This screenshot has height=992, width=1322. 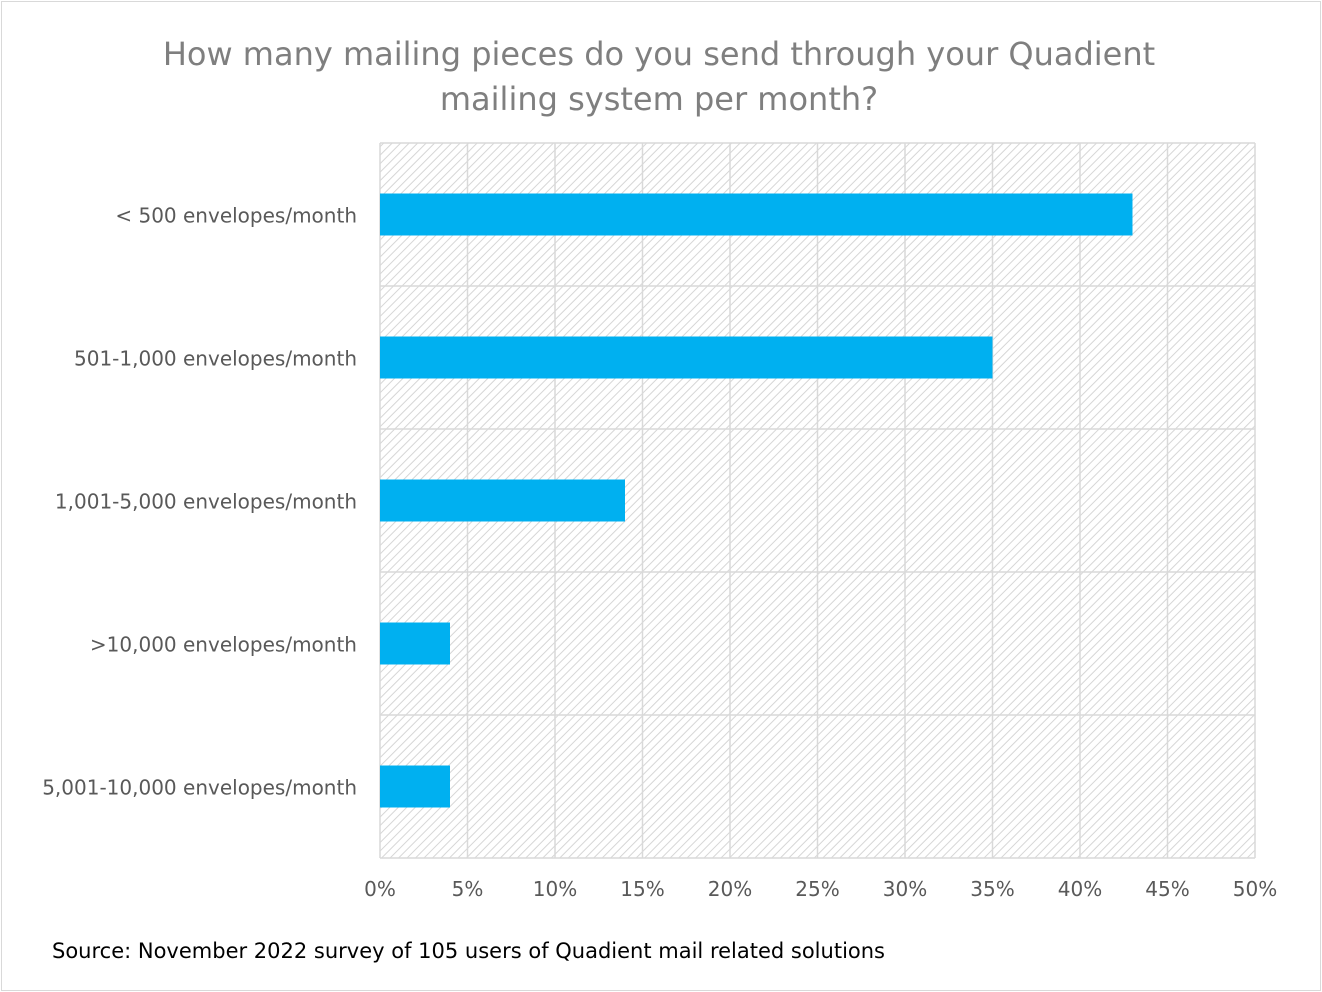 I want to click on category-label: 1,001-5,000 envelopes/month, so click(x=206, y=502).